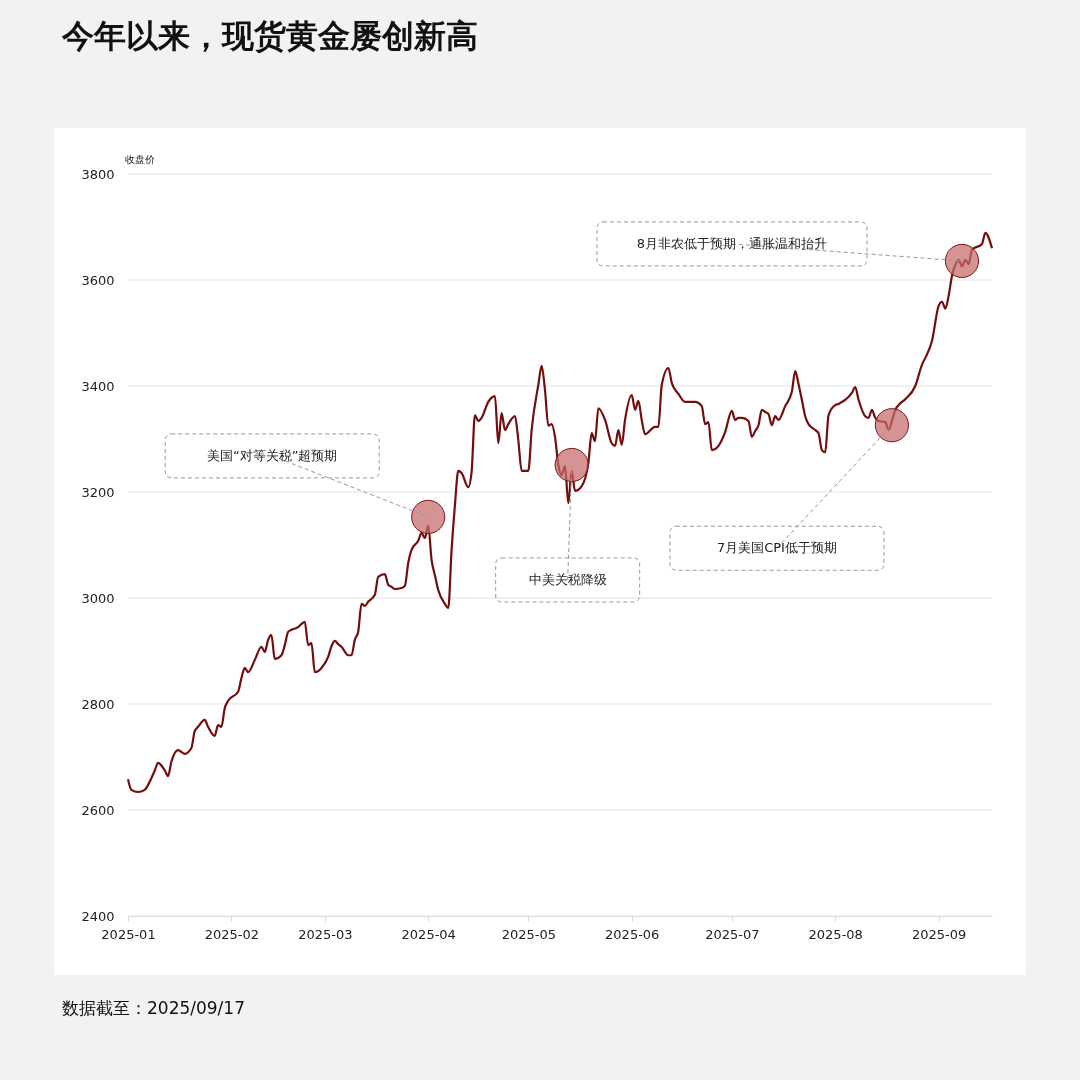 This screenshot has height=1080, width=1080. Describe the element at coordinates (98, 174) in the screenshot. I see `y-tick-label: 3800` at that location.